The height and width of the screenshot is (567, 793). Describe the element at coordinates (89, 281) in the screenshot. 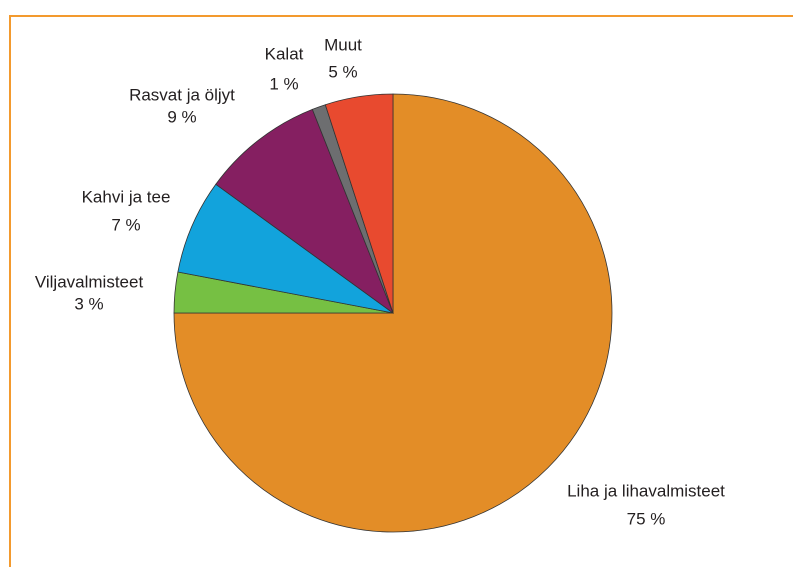

I see `slice-label: Viljavalmisteet` at that location.